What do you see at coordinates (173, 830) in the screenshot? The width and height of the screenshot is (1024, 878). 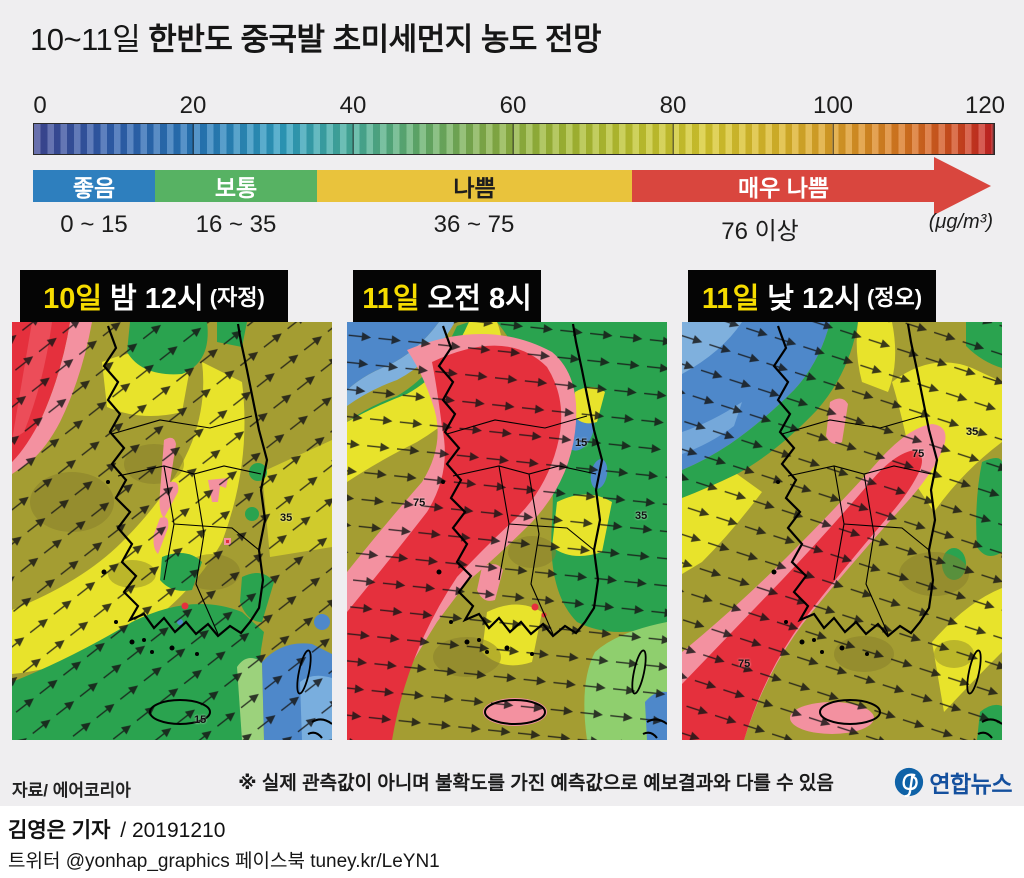 I see `publish-date: / 20191210` at bounding box center [173, 830].